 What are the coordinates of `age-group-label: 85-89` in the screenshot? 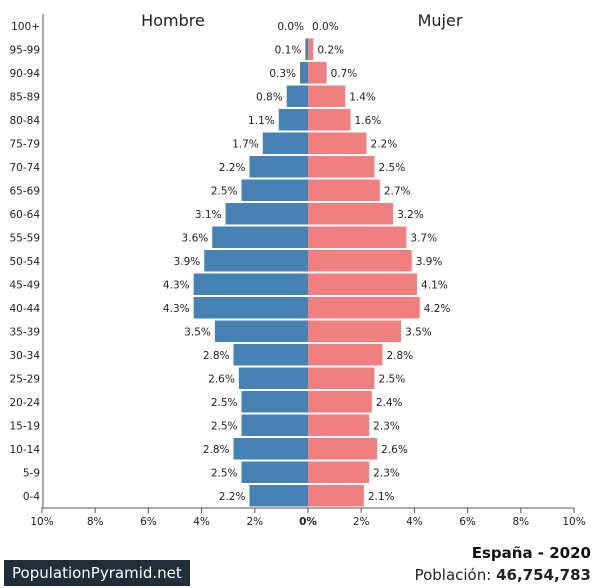 It's located at (24, 97).